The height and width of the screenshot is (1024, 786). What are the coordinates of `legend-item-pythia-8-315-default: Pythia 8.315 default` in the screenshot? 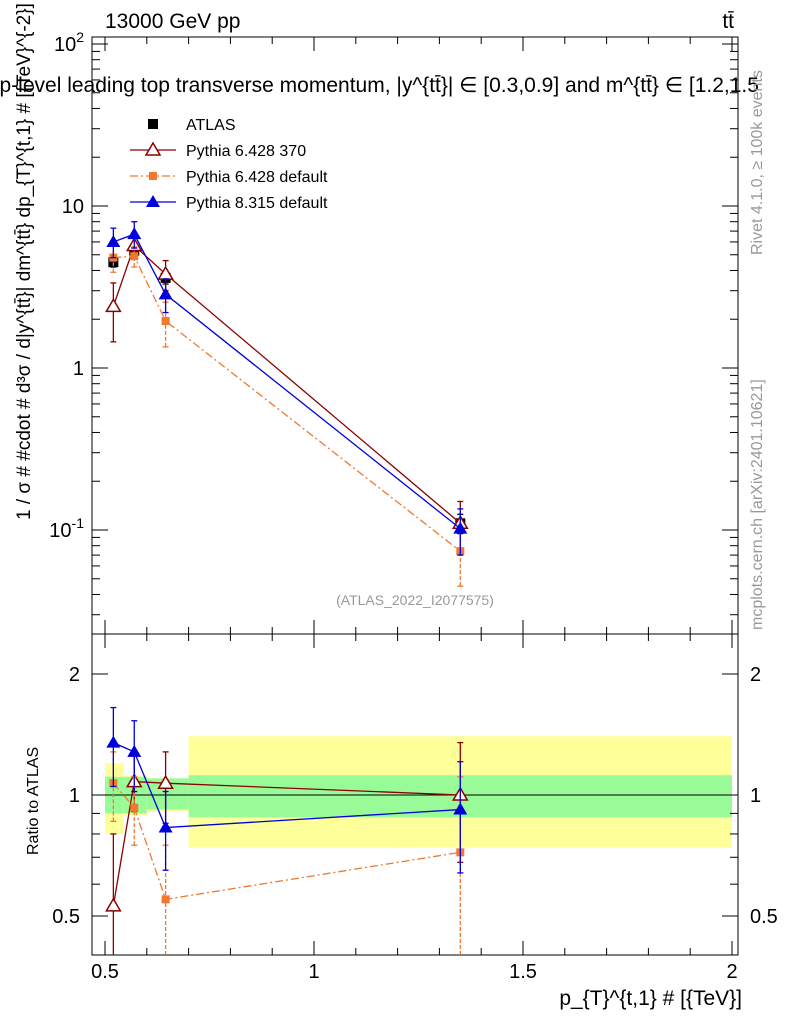 It's located at (229, 203).